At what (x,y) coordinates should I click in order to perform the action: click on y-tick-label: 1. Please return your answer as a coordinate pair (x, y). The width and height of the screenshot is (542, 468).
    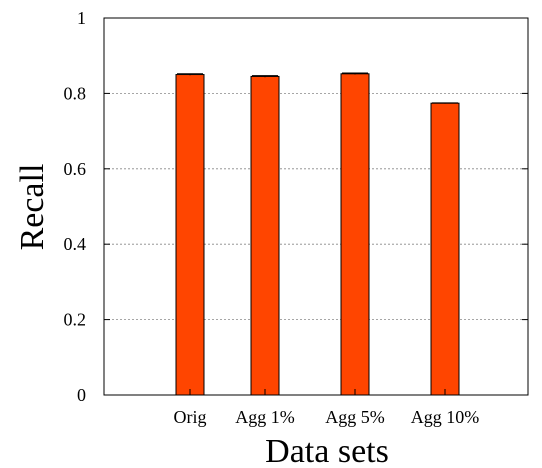
    Looking at the image, I should click on (81, 18).